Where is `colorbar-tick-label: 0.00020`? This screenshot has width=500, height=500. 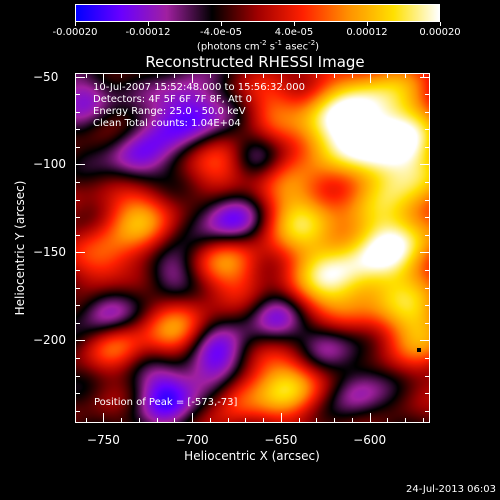
colorbar-tick-label: 0.00020 is located at coordinates (440, 32).